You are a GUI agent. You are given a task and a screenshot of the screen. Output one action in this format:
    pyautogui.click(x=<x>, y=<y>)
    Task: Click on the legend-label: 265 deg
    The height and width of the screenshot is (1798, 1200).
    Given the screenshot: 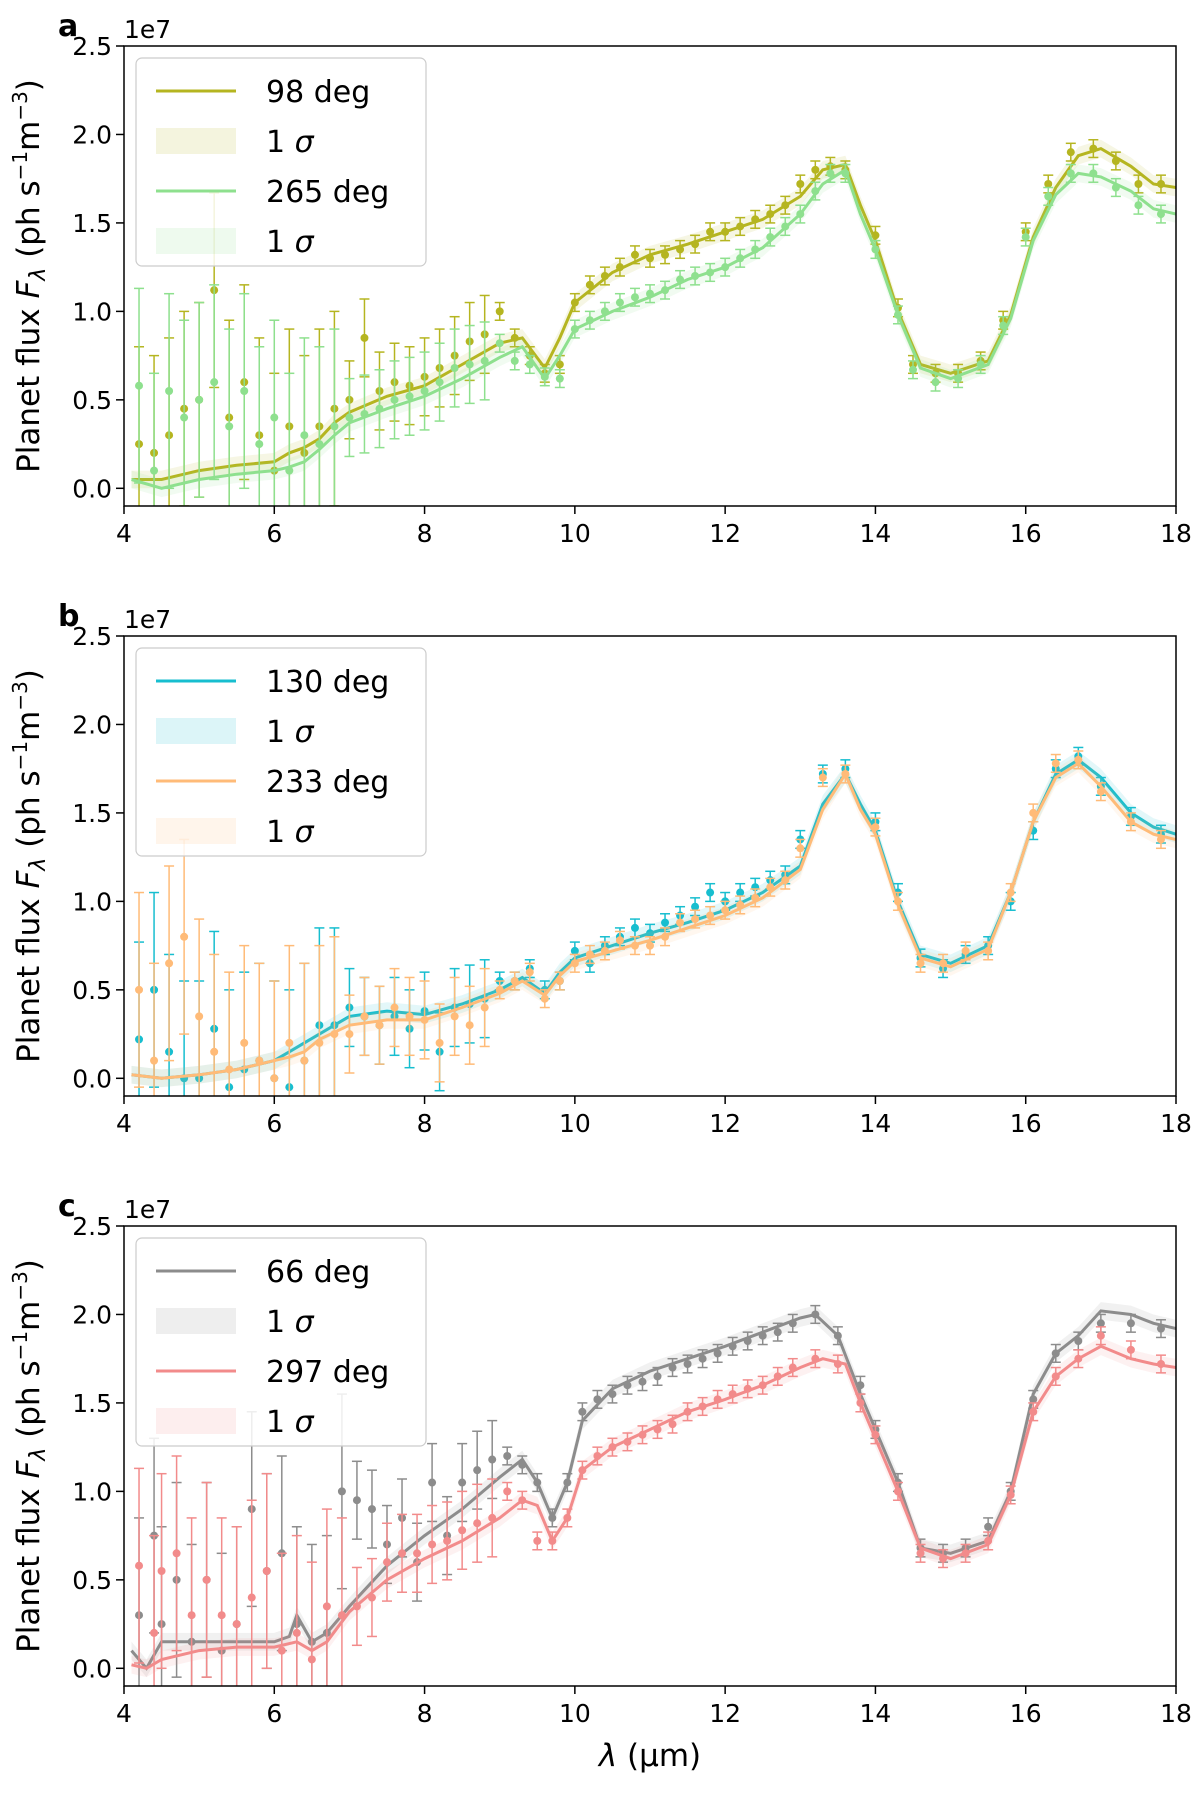 What is the action you would take?
    pyautogui.click(x=327, y=192)
    